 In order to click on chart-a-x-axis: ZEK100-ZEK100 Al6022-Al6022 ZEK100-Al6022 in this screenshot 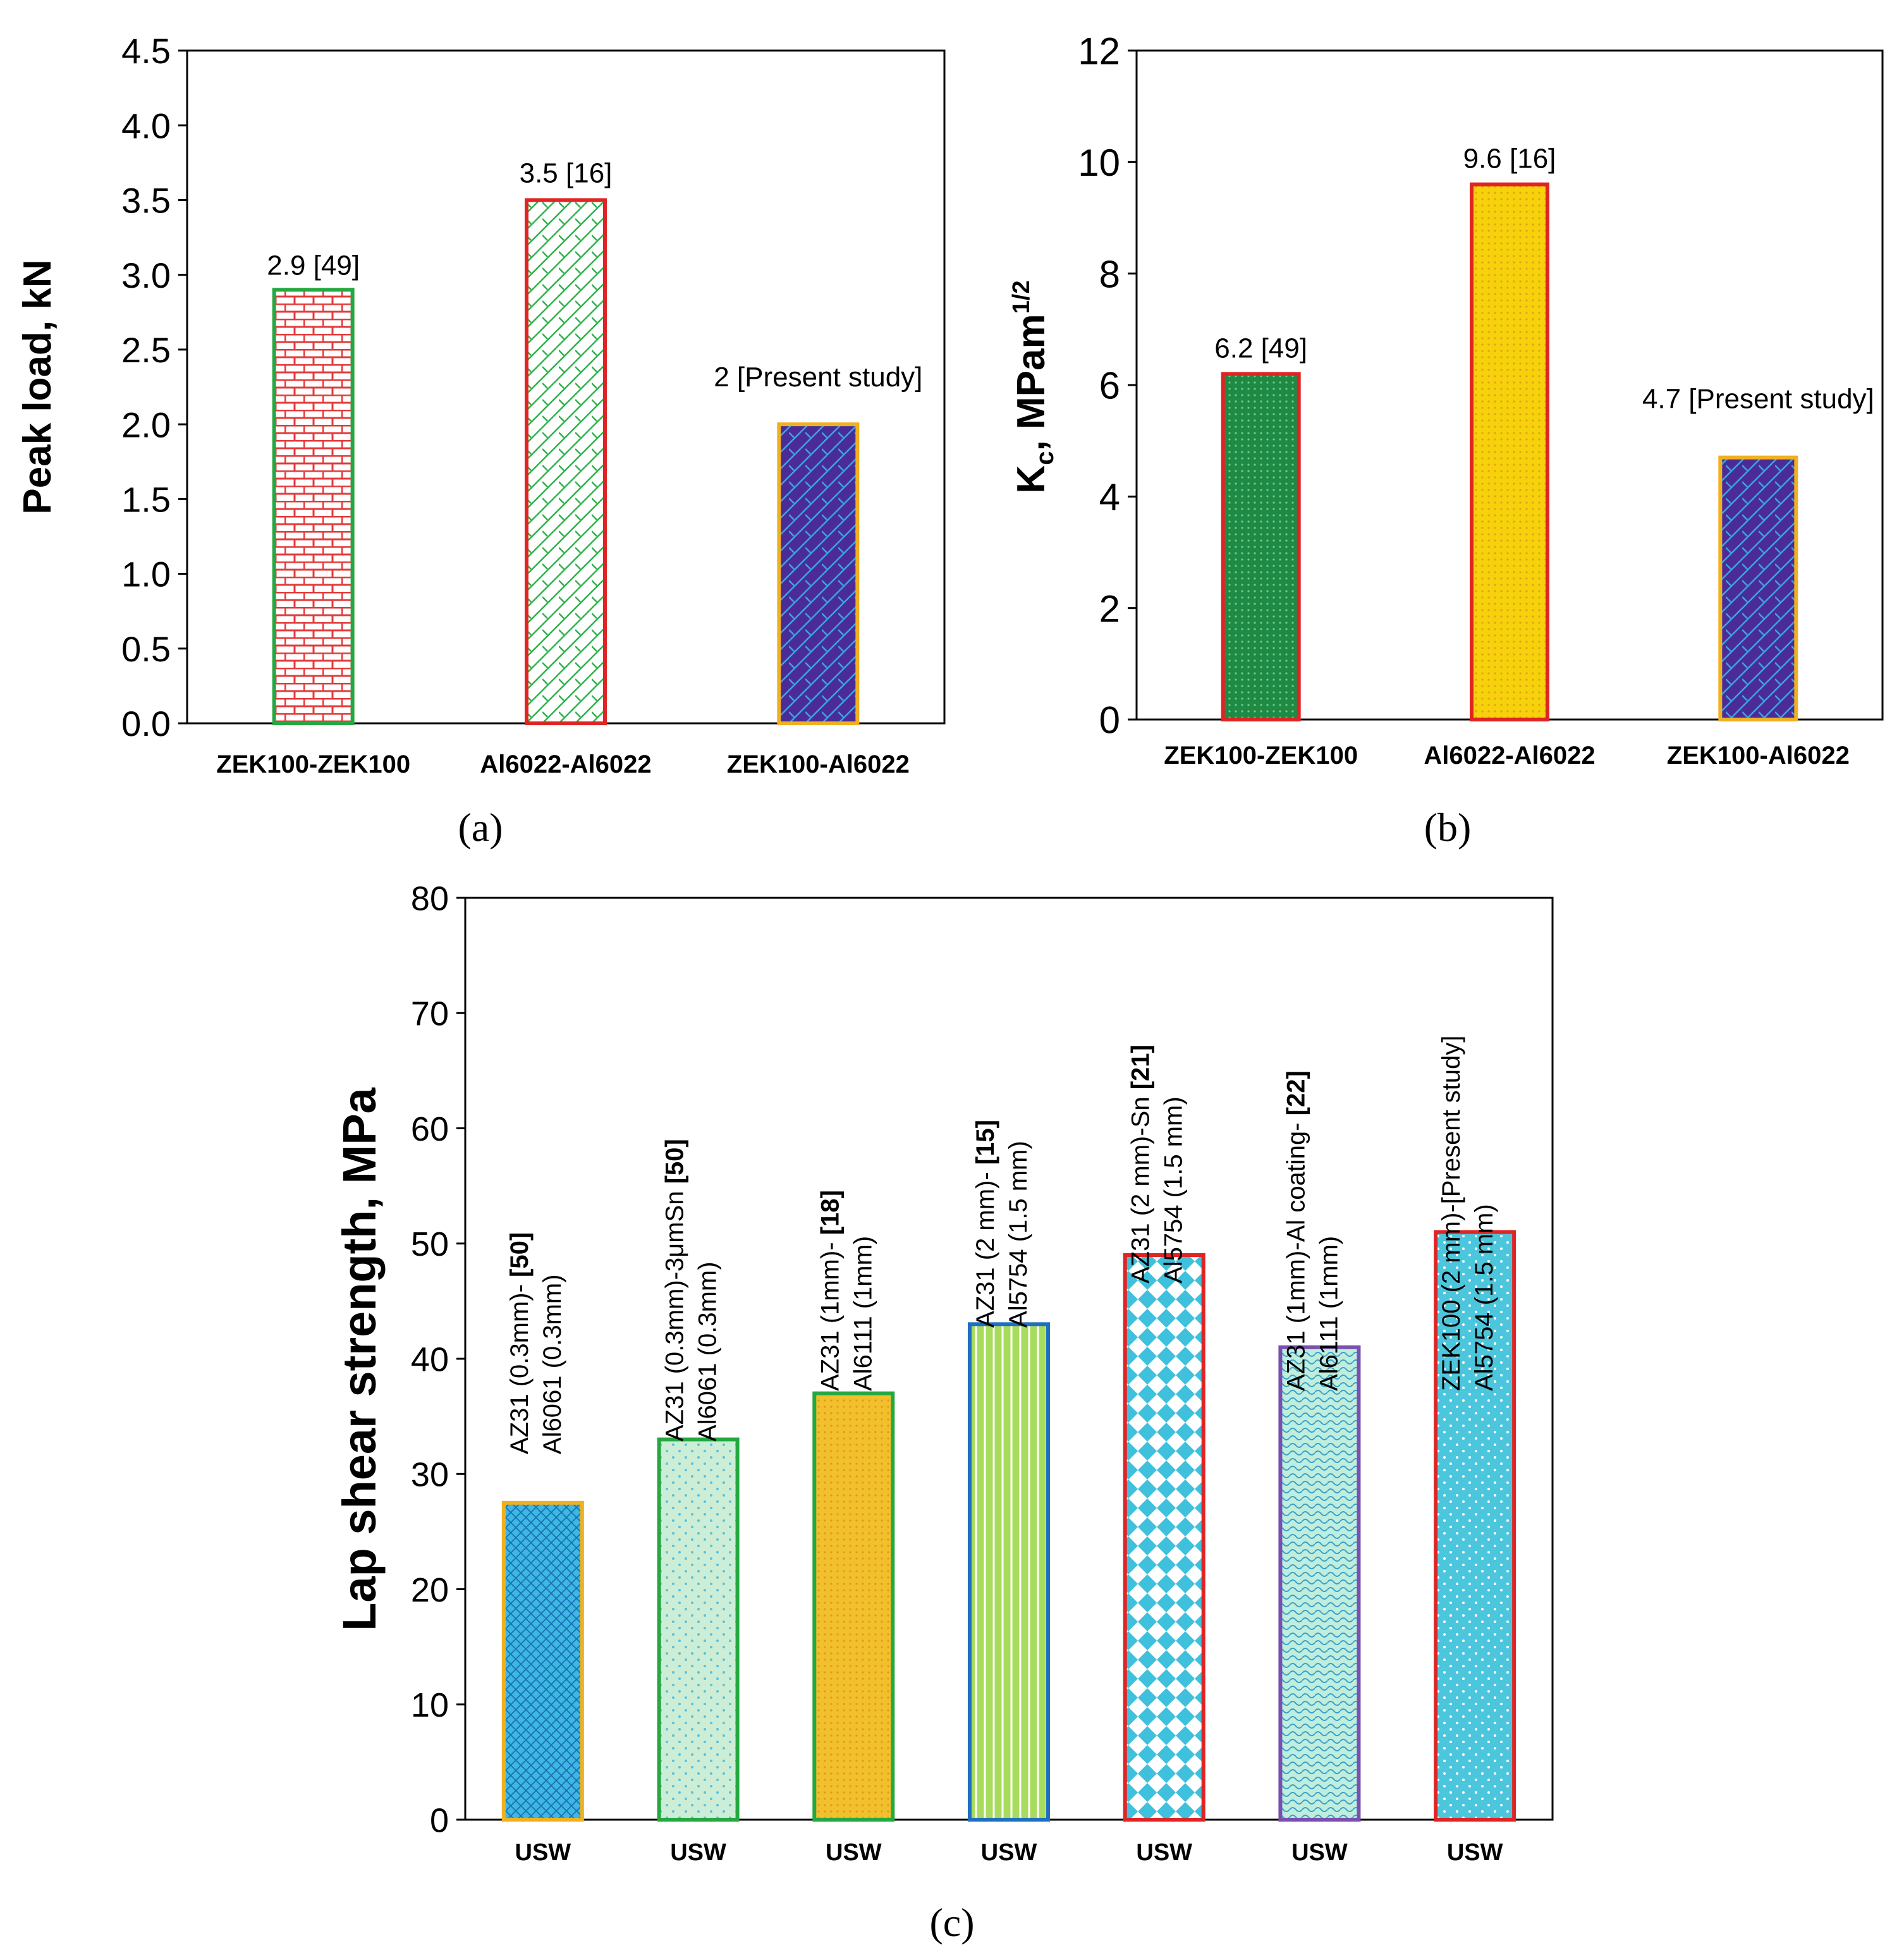, I will do `click(563, 764)`.